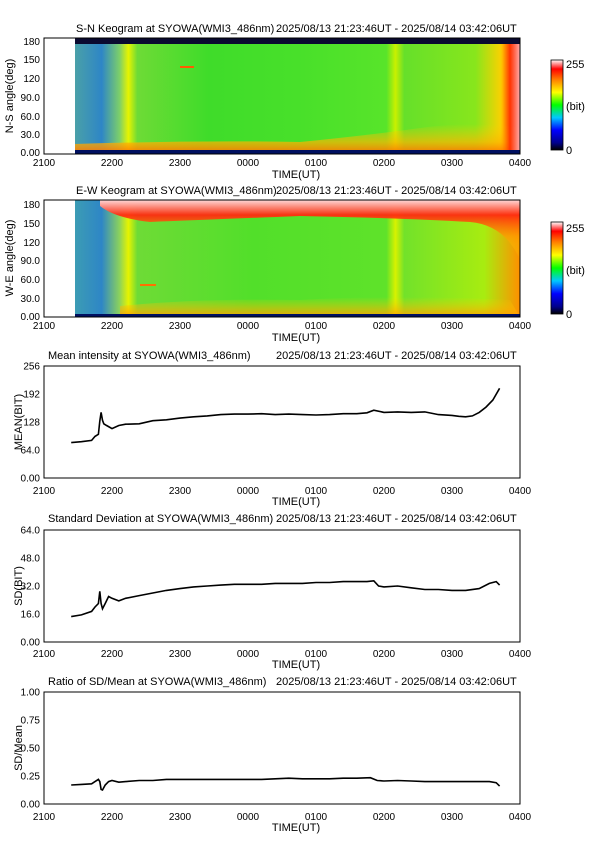 This screenshot has height=842, width=595. I want to click on sn-keogram-right-edge, so click(510, 96).